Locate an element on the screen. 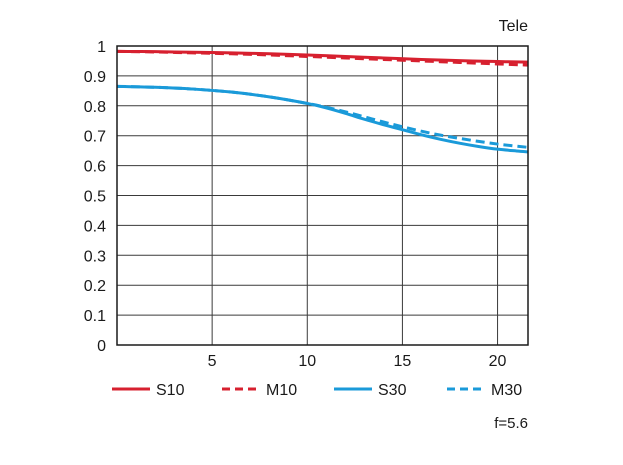 The height and width of the screenshot is (465, 623). y-tick-label: 0 is located at coordinates (101, 346).